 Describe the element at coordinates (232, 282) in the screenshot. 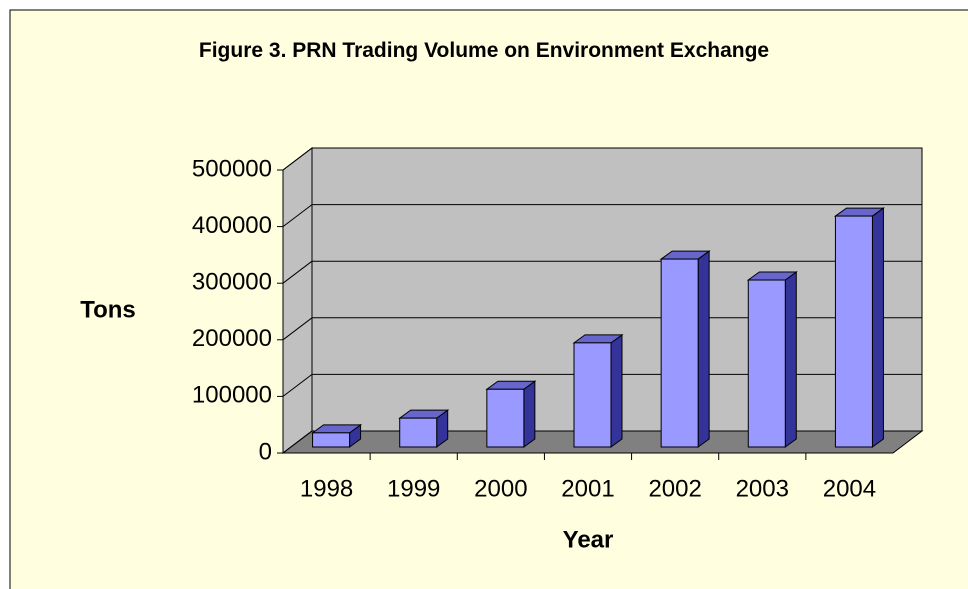

I see `y-tick-label: 300000` at that location.